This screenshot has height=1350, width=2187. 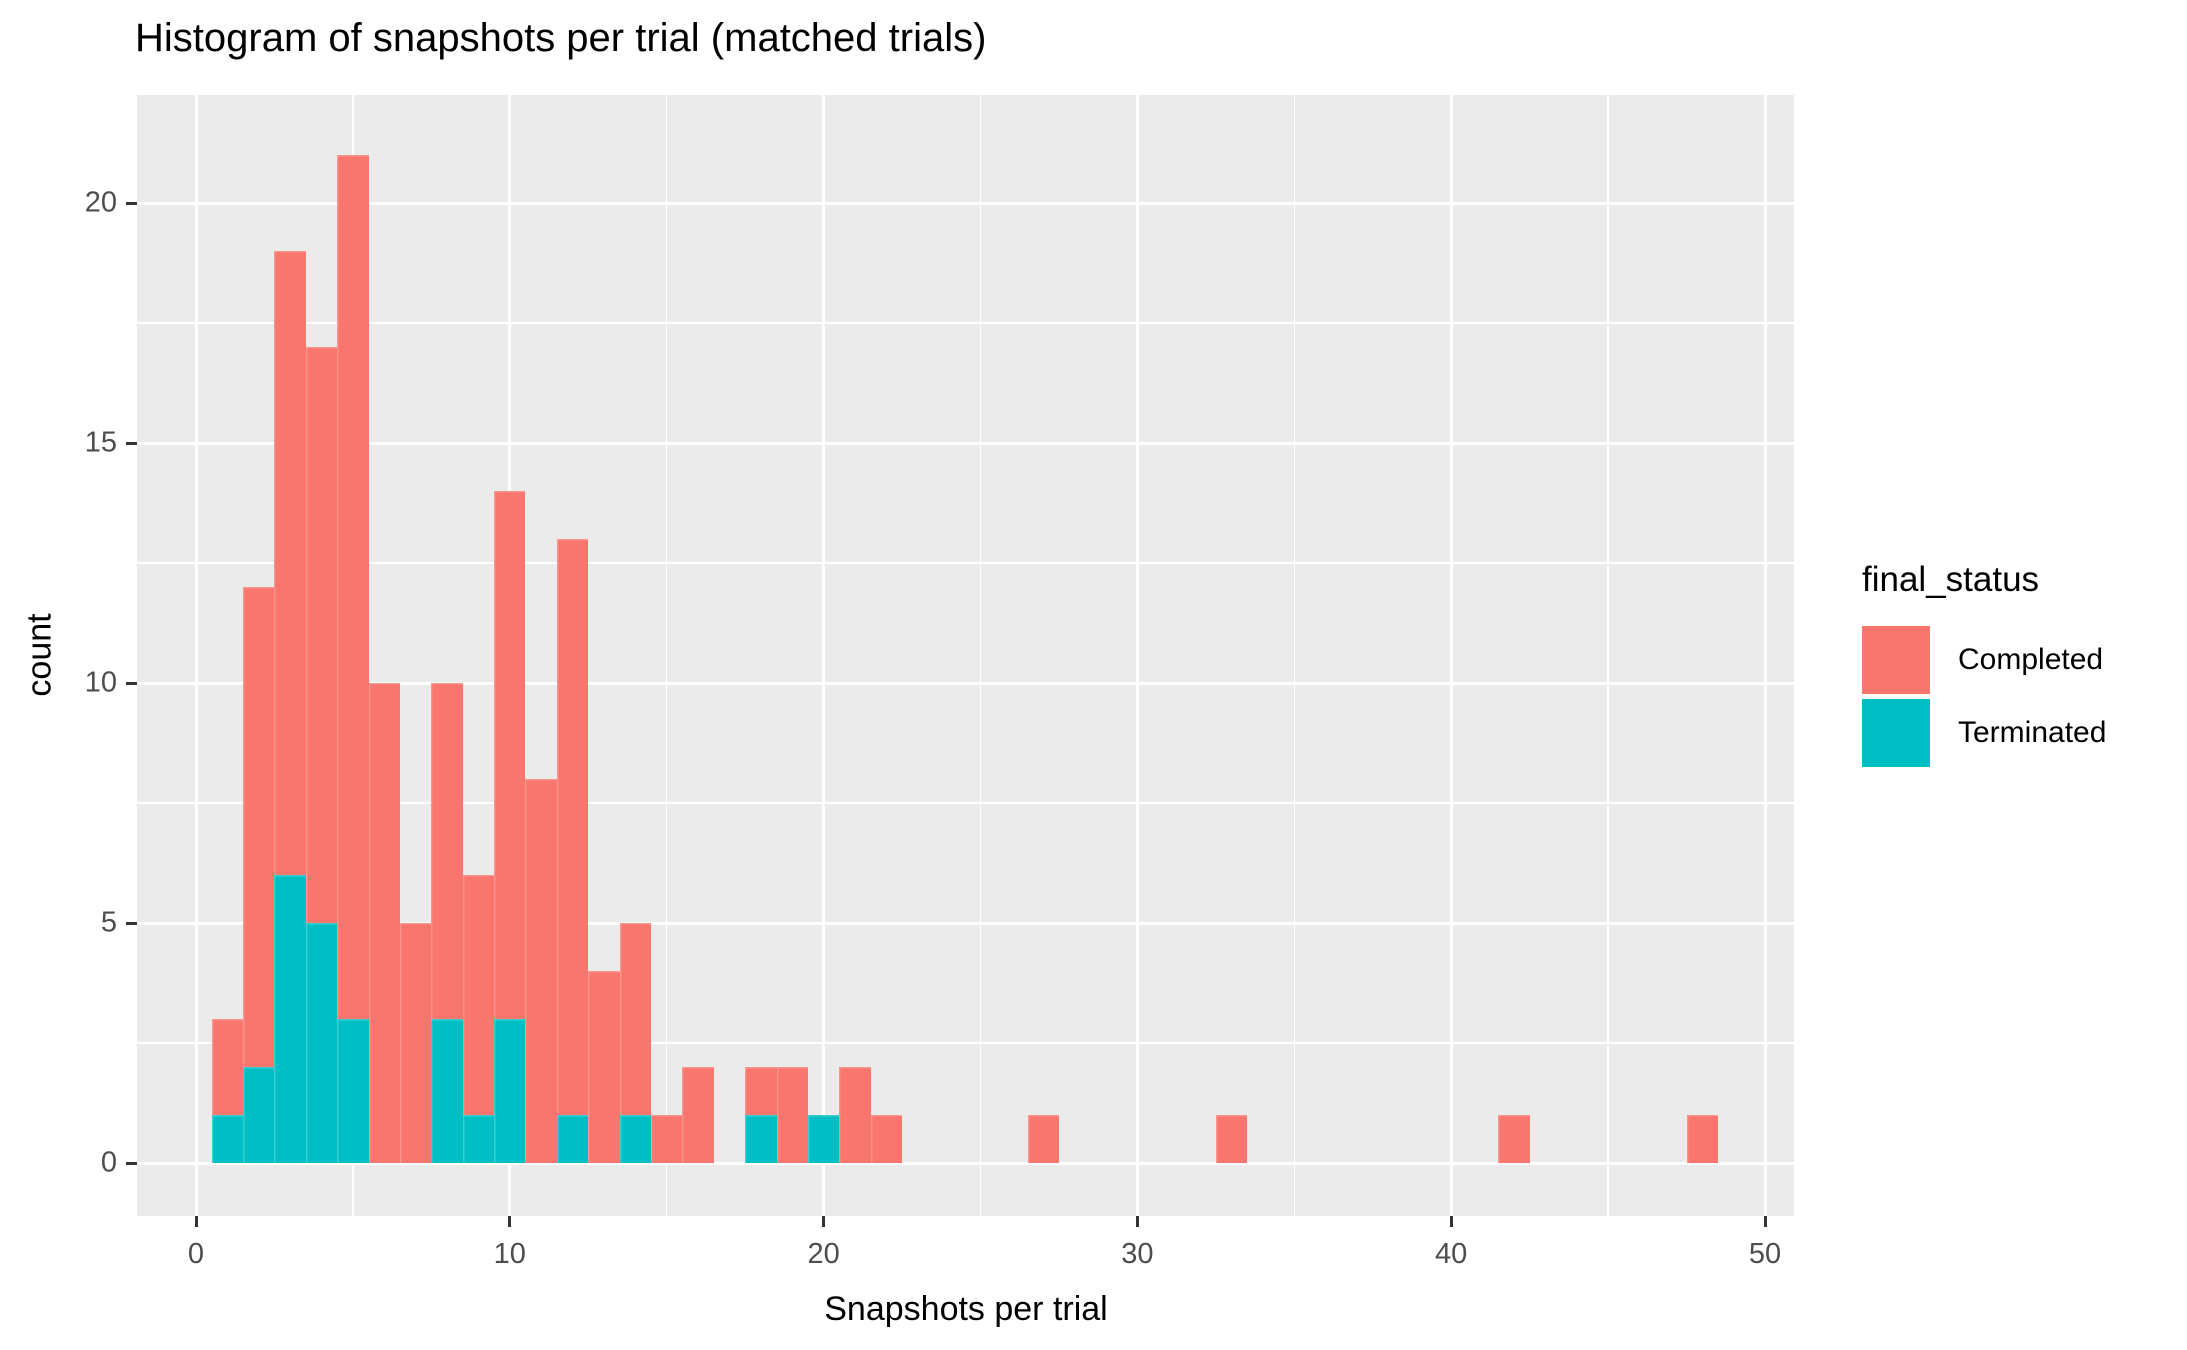 I want to click on bar-terminated-x3, so click(x=290, y=1019).